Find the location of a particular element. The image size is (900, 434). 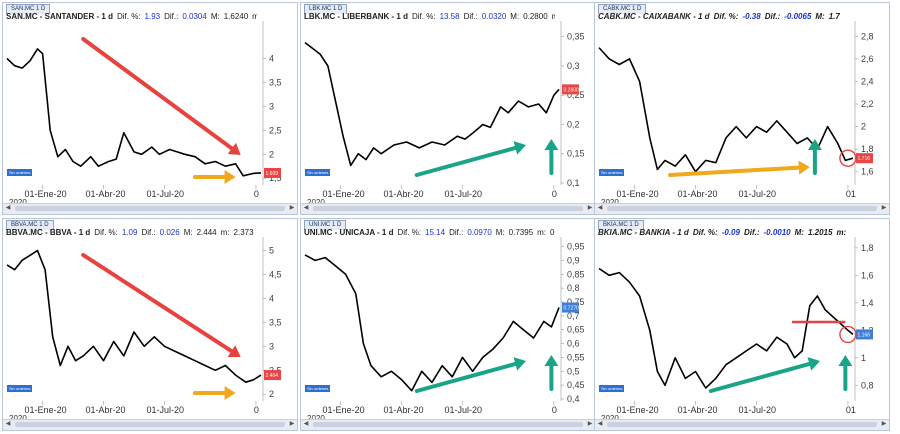

y-tick-label: 4 is located at coordinates (271, 298).